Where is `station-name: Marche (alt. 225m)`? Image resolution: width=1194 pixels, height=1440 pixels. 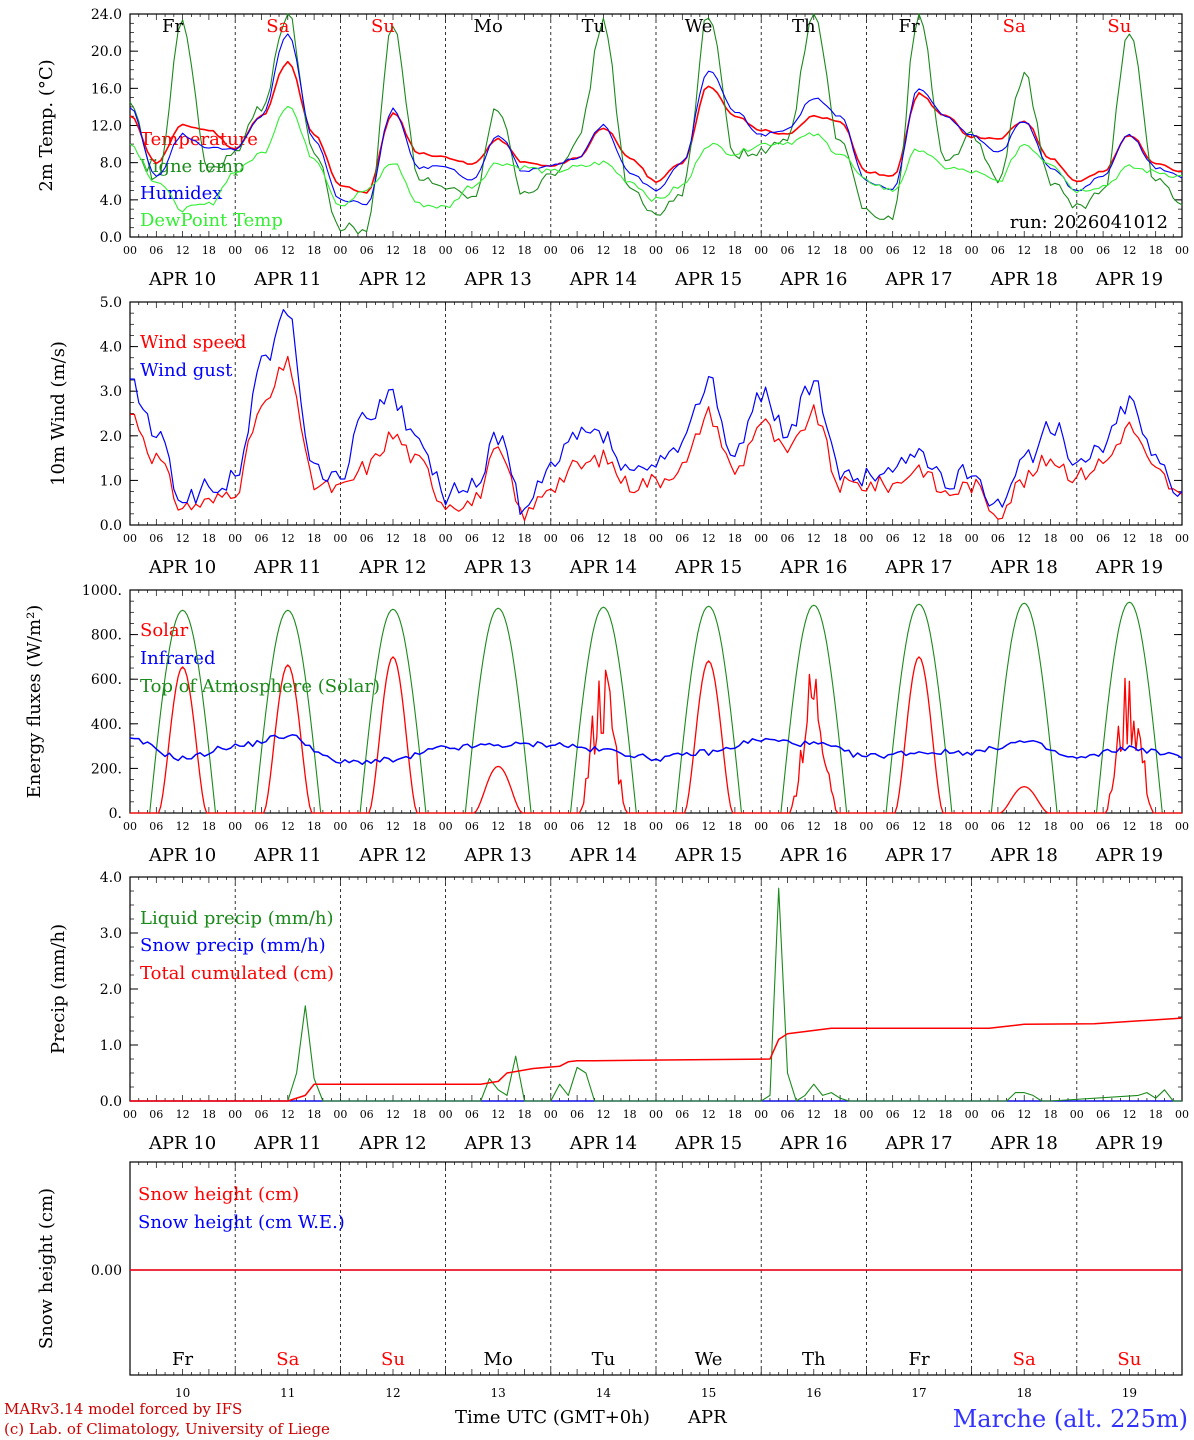
station-name: Marche (alt. 225m) is located at coordinates (1070, 1419).